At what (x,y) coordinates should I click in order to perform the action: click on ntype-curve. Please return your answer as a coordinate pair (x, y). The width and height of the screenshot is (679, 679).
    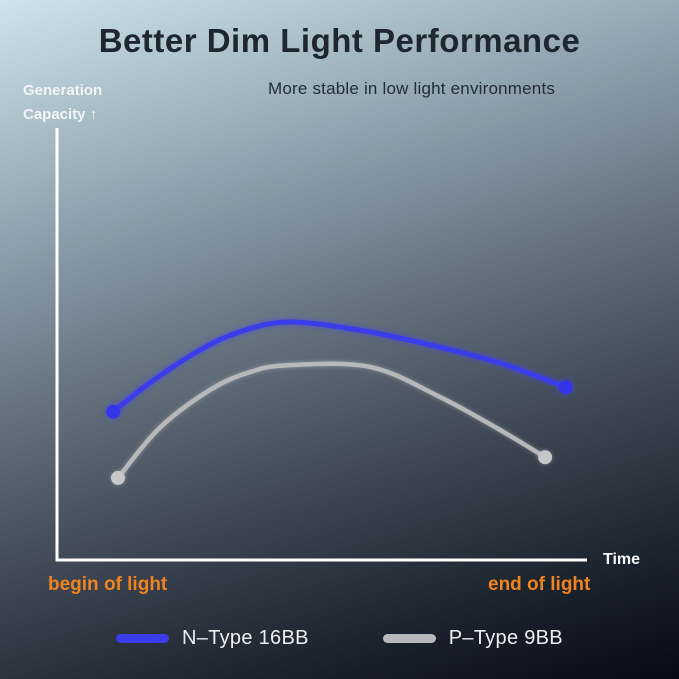
    Looking at the image, I should click on (339, 367).